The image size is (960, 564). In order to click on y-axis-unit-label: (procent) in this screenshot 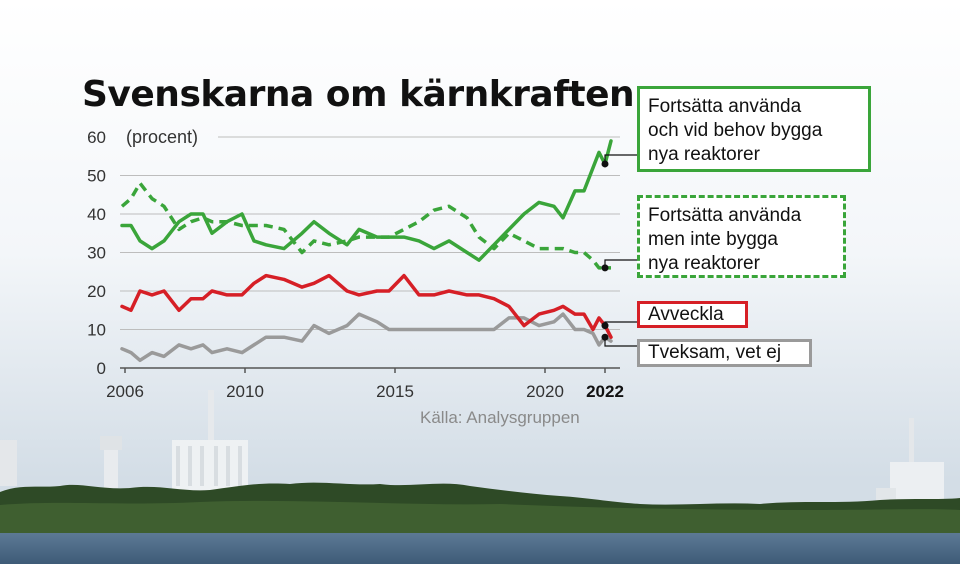, I will do `click(162, 137)`.